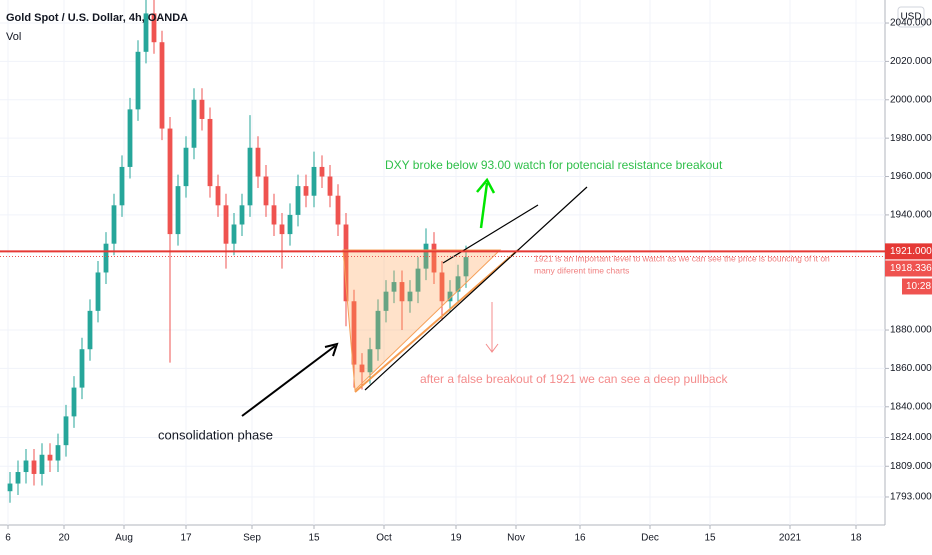 Image resolution: width=932 pixels, height=555 pixels. What do you see at coordinates (911, 23) in the screenshot?
I see `y-tick-label: 2040.000` at bounding box center [911, 23].